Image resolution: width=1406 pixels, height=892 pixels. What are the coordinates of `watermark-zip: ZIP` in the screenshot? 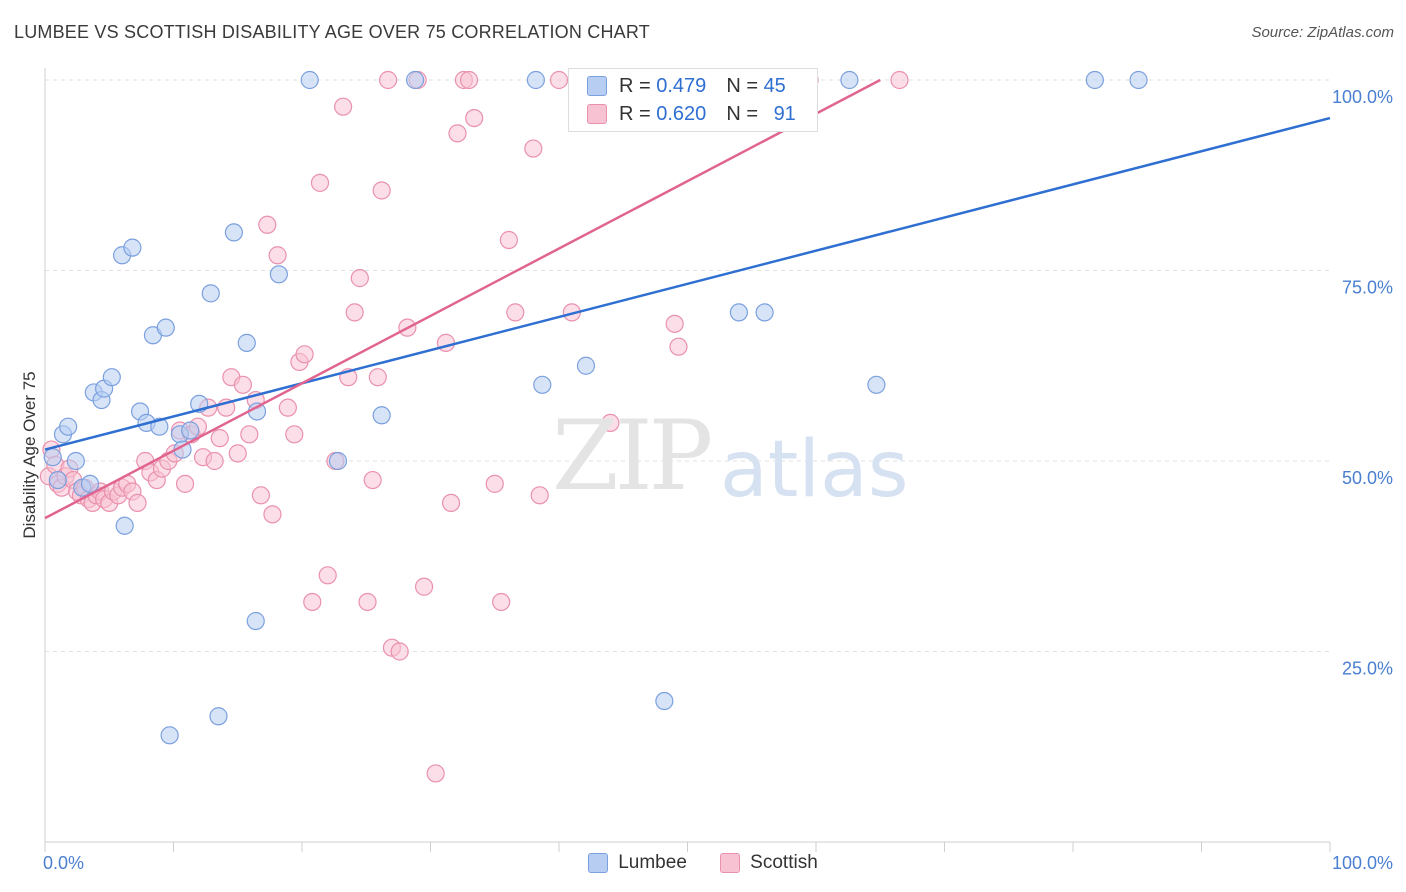 It's located at (632, 456).